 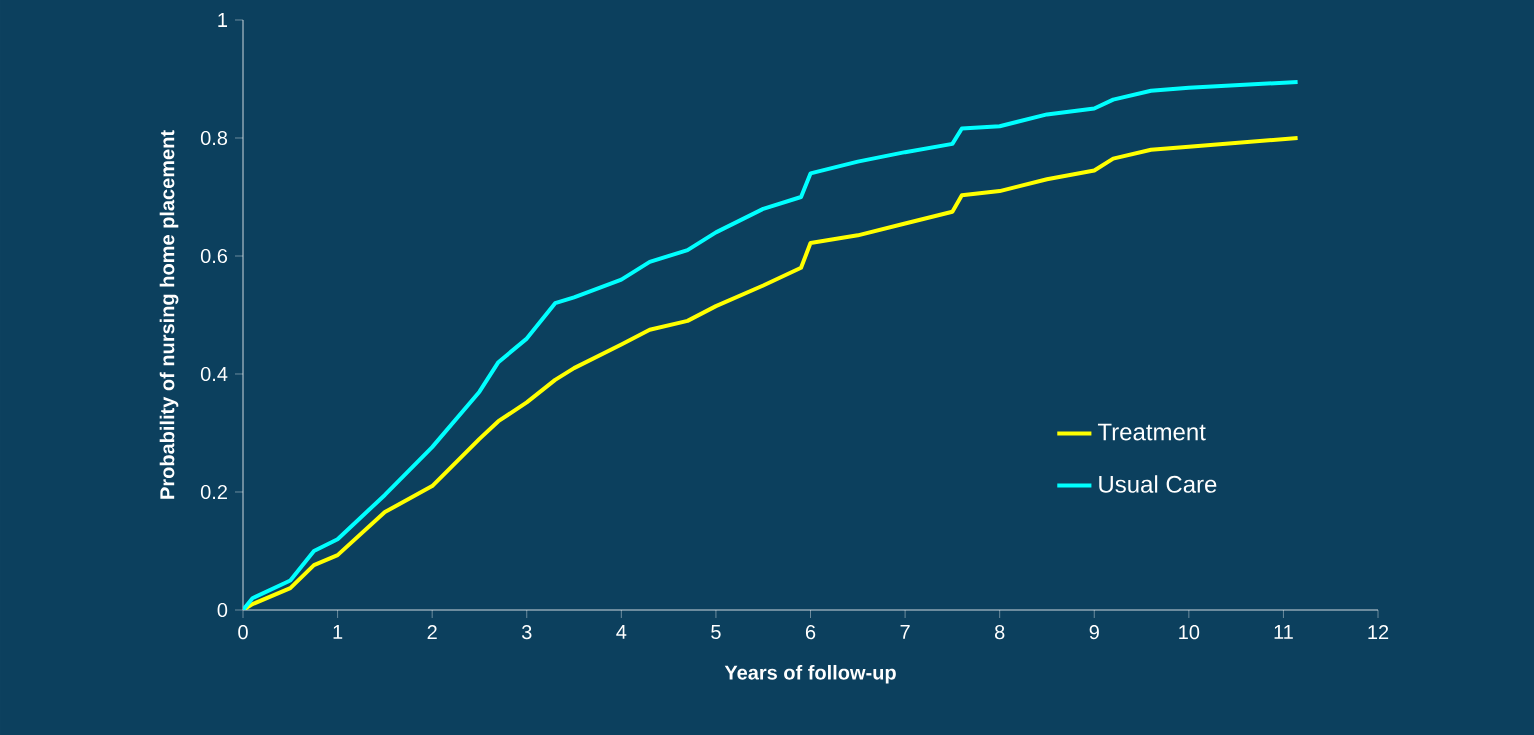 I want to click on y-axis-title: Probability of nursing home placement, so click(x=169, y=314).